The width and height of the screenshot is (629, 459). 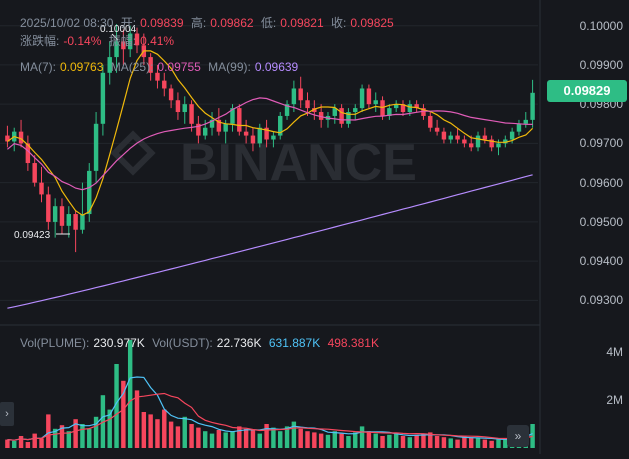 I want to click on binance-logo-icon, so click(x=133, y=153).